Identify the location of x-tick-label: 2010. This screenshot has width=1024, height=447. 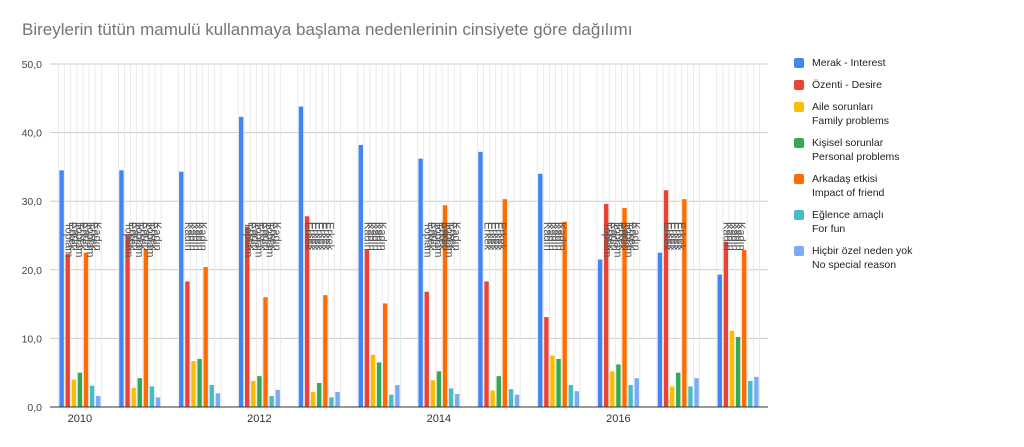
(80, 419).